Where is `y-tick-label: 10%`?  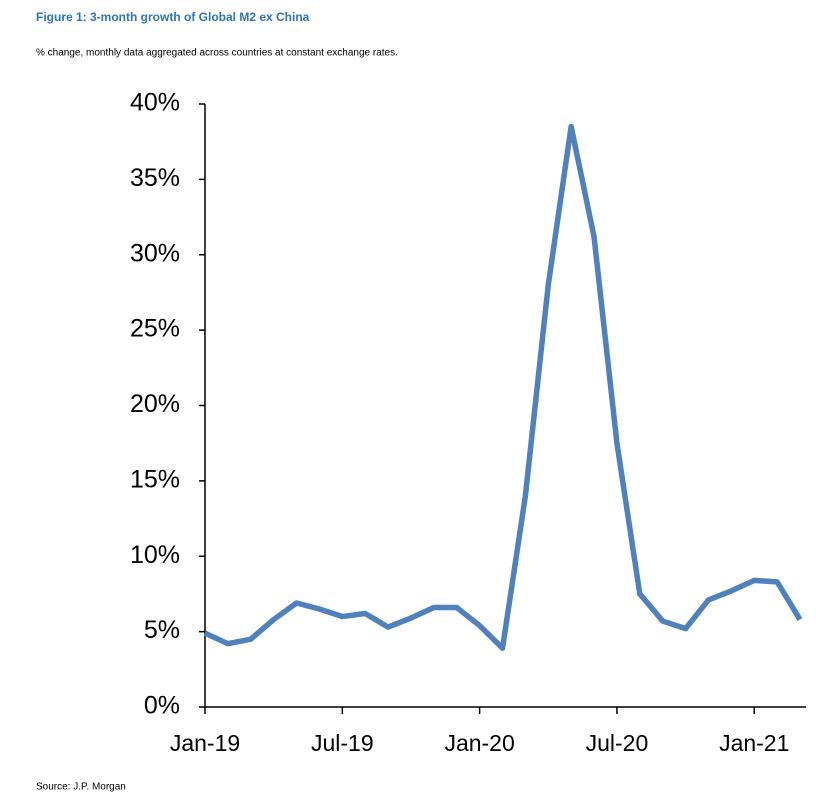 y-tick-label: 10% is located at coordinates (155, 555).